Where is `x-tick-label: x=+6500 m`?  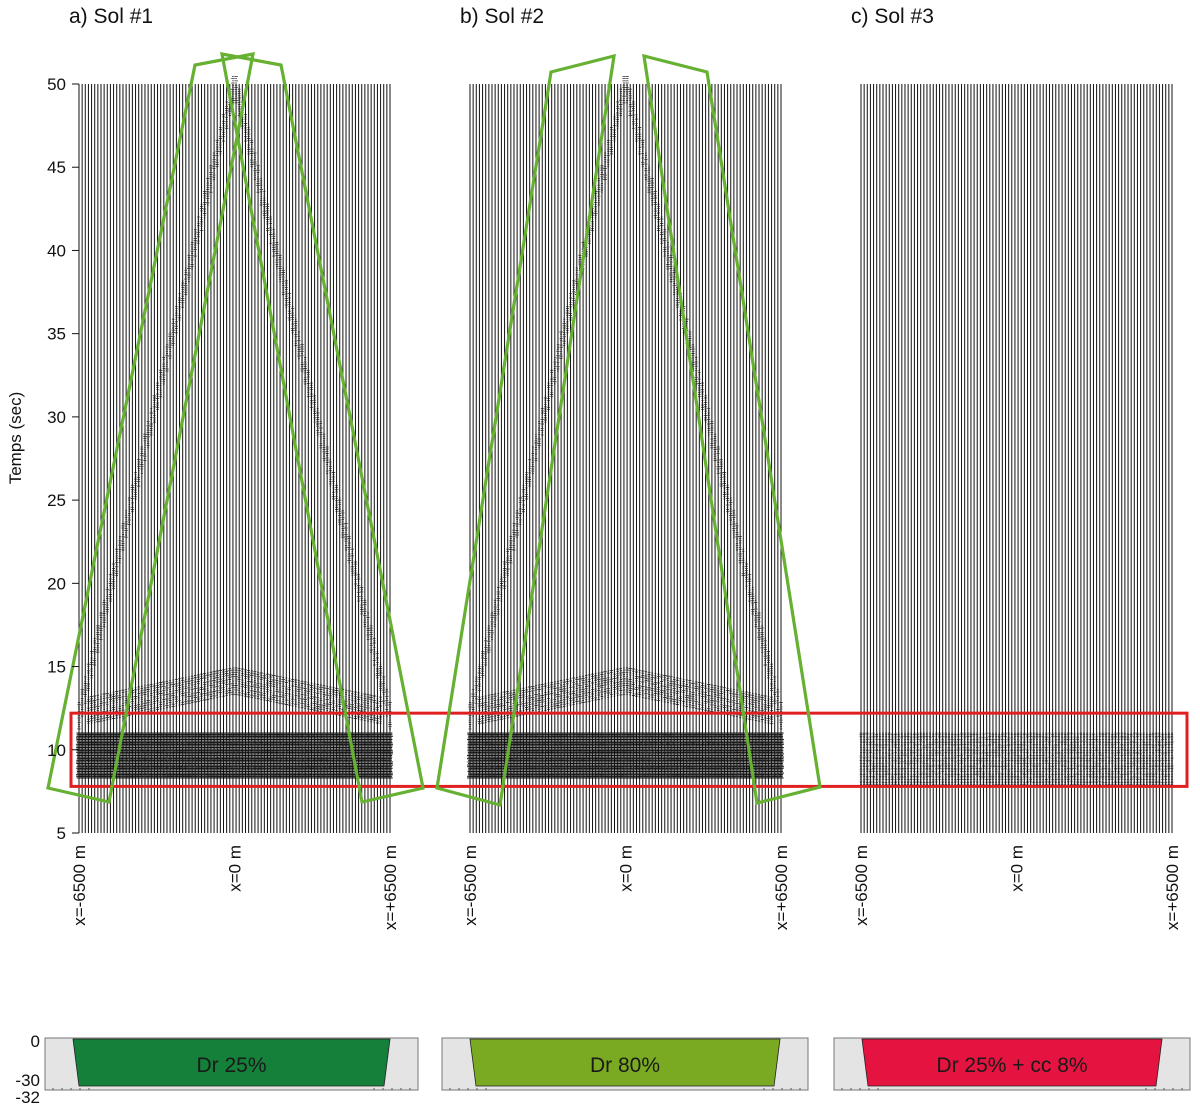 x-tick-label: x=+6500 m is located at coordinates (781, 887).